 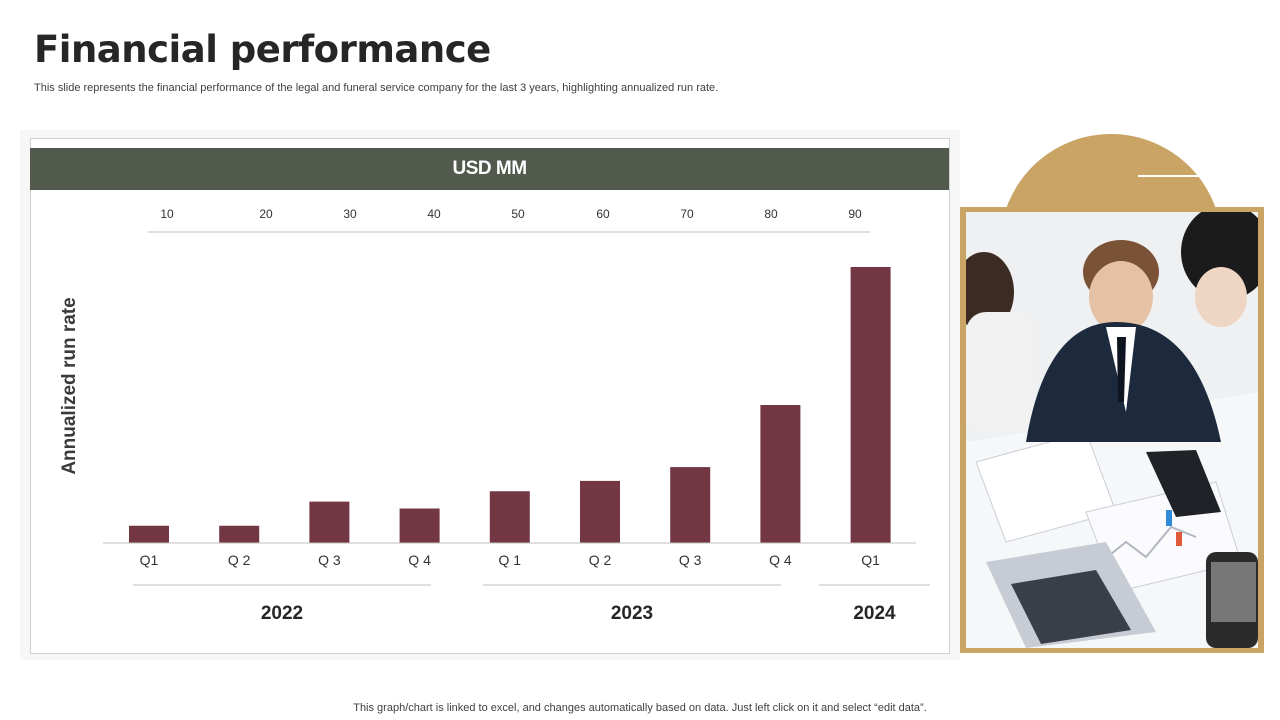 I want to click on scale-tick-label: 60, so click(x=603, y=214).